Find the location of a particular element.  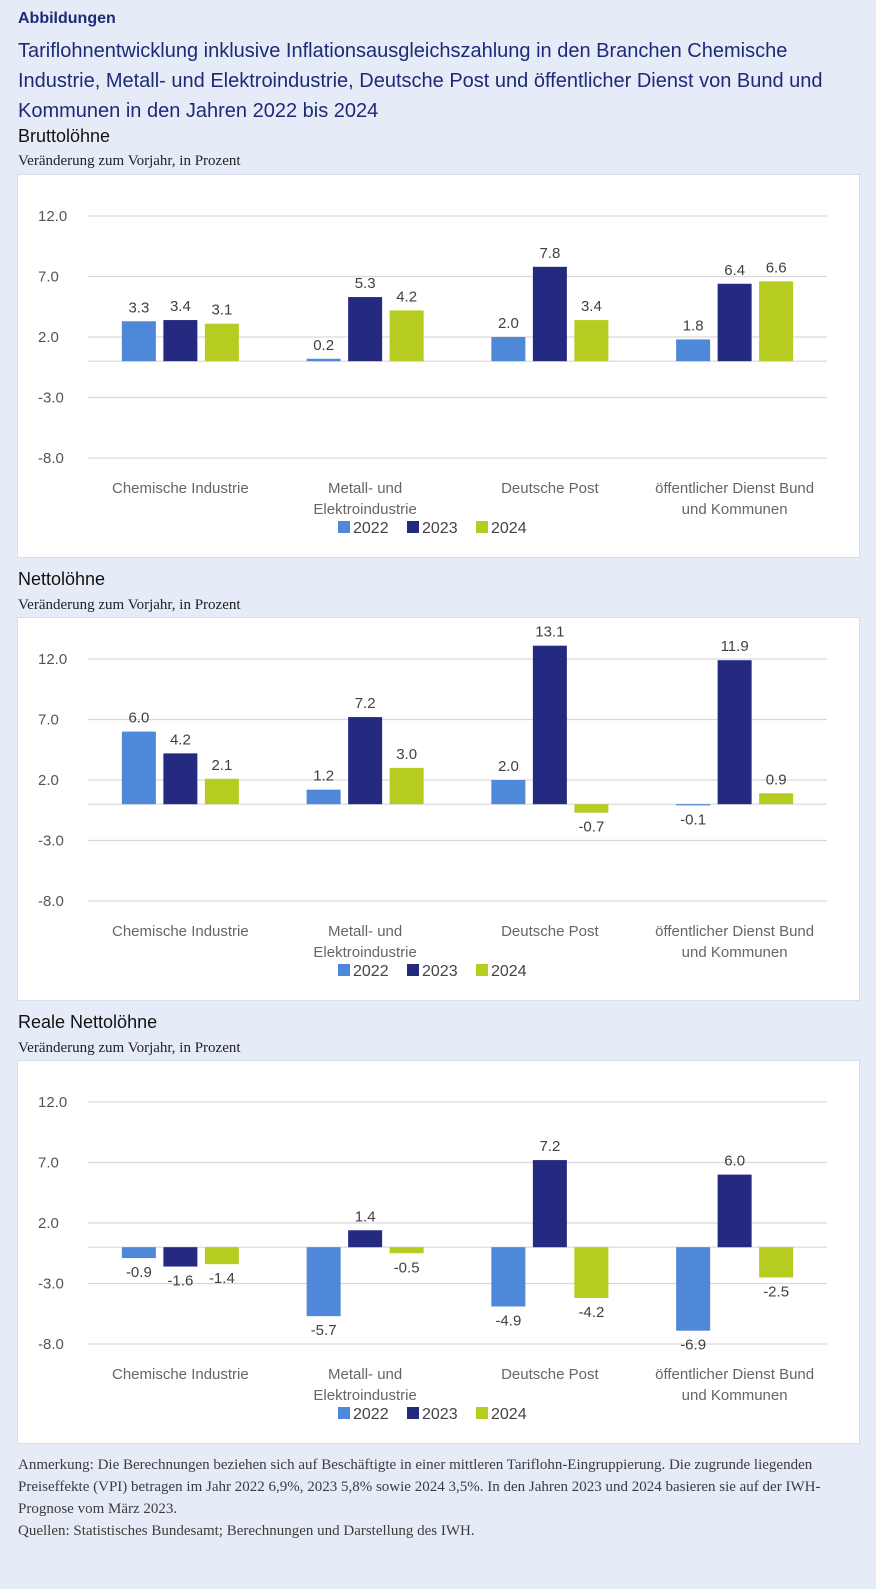

data-label: -4.9 is located at coordinates (508, 1320).